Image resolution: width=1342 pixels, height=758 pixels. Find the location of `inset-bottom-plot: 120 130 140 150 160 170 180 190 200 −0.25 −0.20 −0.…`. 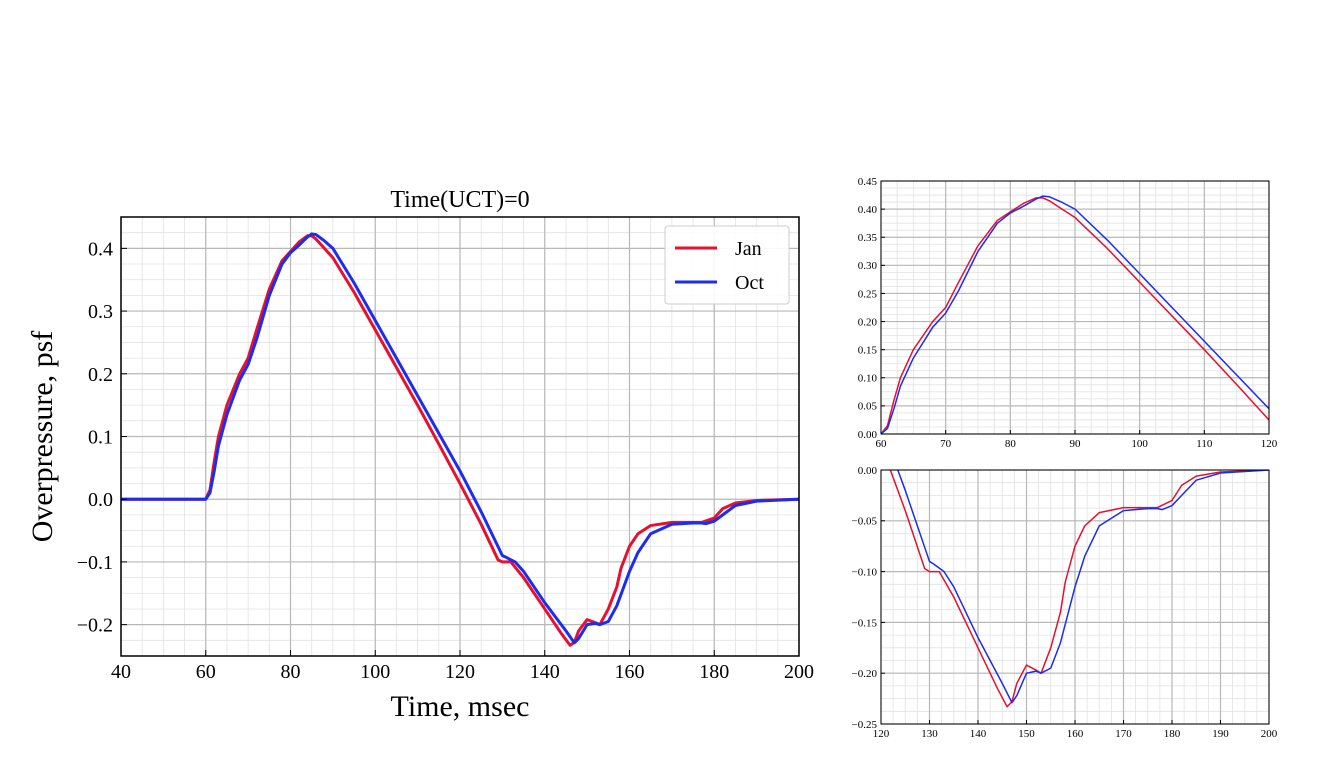

inset-bottom-plot: 120 130 140 150 160 170 180 190 200 −0.25 −0.20 −0.… is located at coordinates (1065, 602).